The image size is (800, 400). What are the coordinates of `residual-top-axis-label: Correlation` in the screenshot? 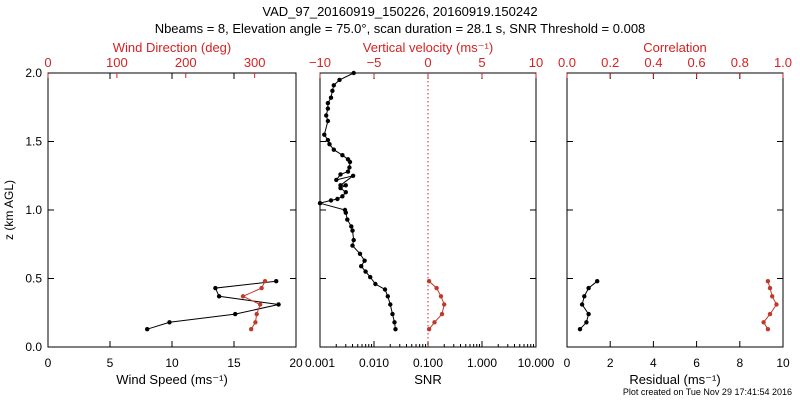 It's located at (675, 47).